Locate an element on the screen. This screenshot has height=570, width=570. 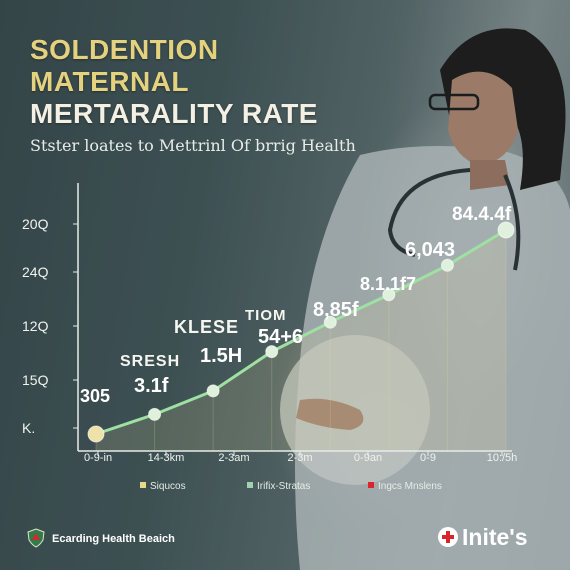
brand-name: Inite's is located at coordinates (495, 537).